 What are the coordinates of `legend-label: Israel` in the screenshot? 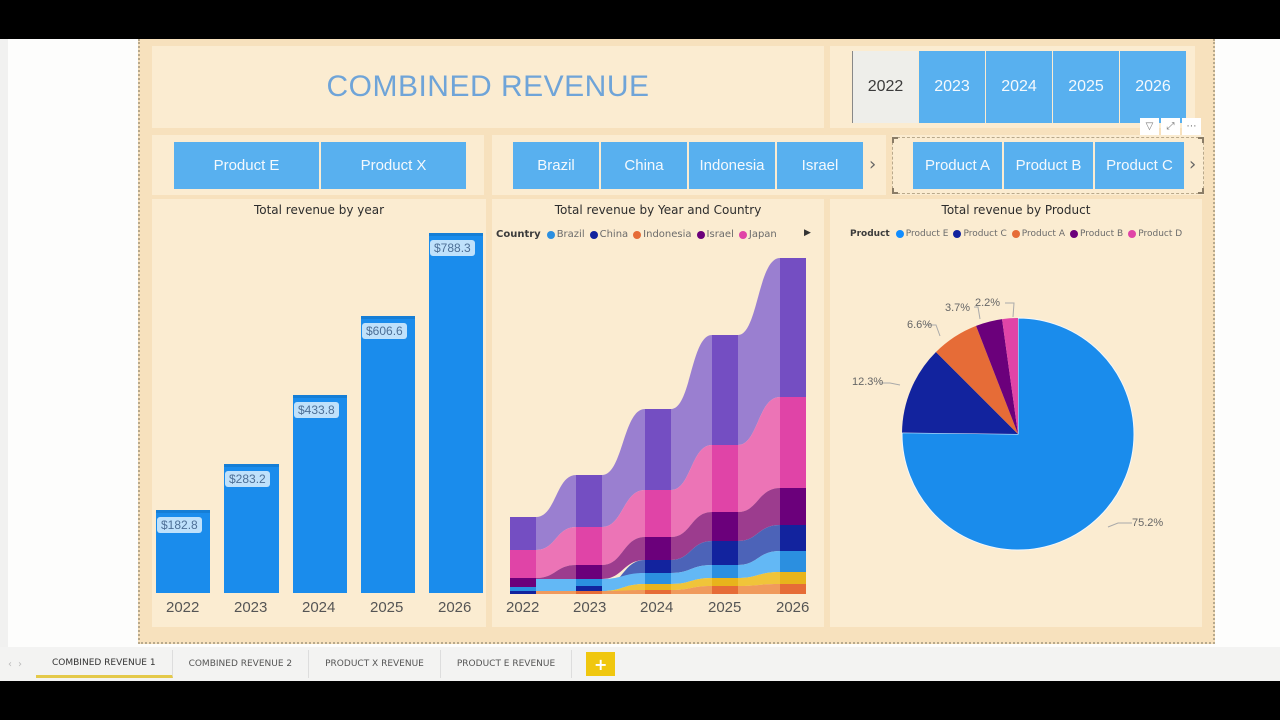 It's located at (720, 234).